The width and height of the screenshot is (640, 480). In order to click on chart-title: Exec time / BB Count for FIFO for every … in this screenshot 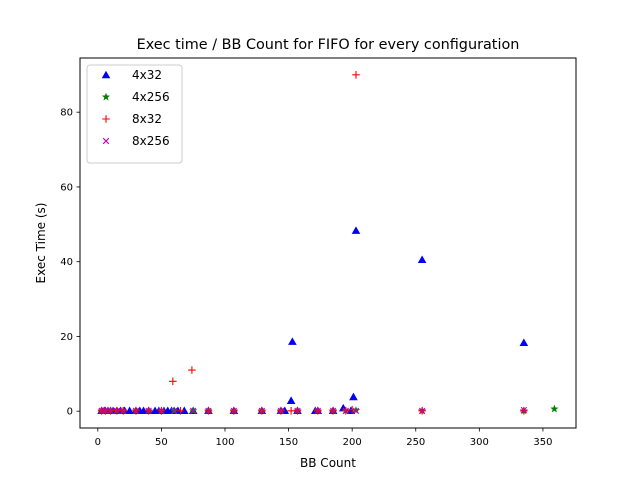, I will do `click(328, 45)`.